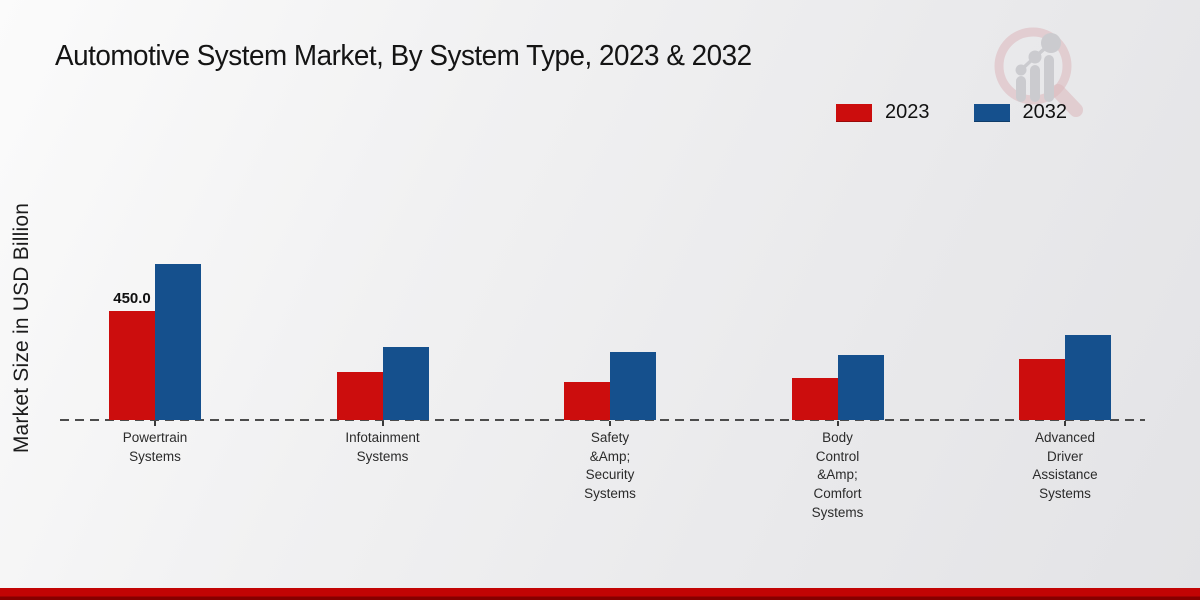 The width and height of the screenshot is (1200, 600). Describe the element at coordinates (1088, 377) in the screenshot. I see `bar-2032-advanced-driver-assistance-systems` at that location.